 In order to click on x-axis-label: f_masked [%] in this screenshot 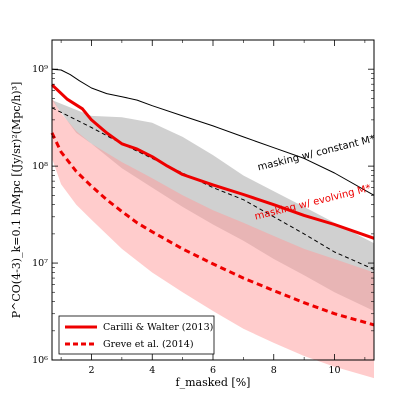, I will do `click(213, 382)`.